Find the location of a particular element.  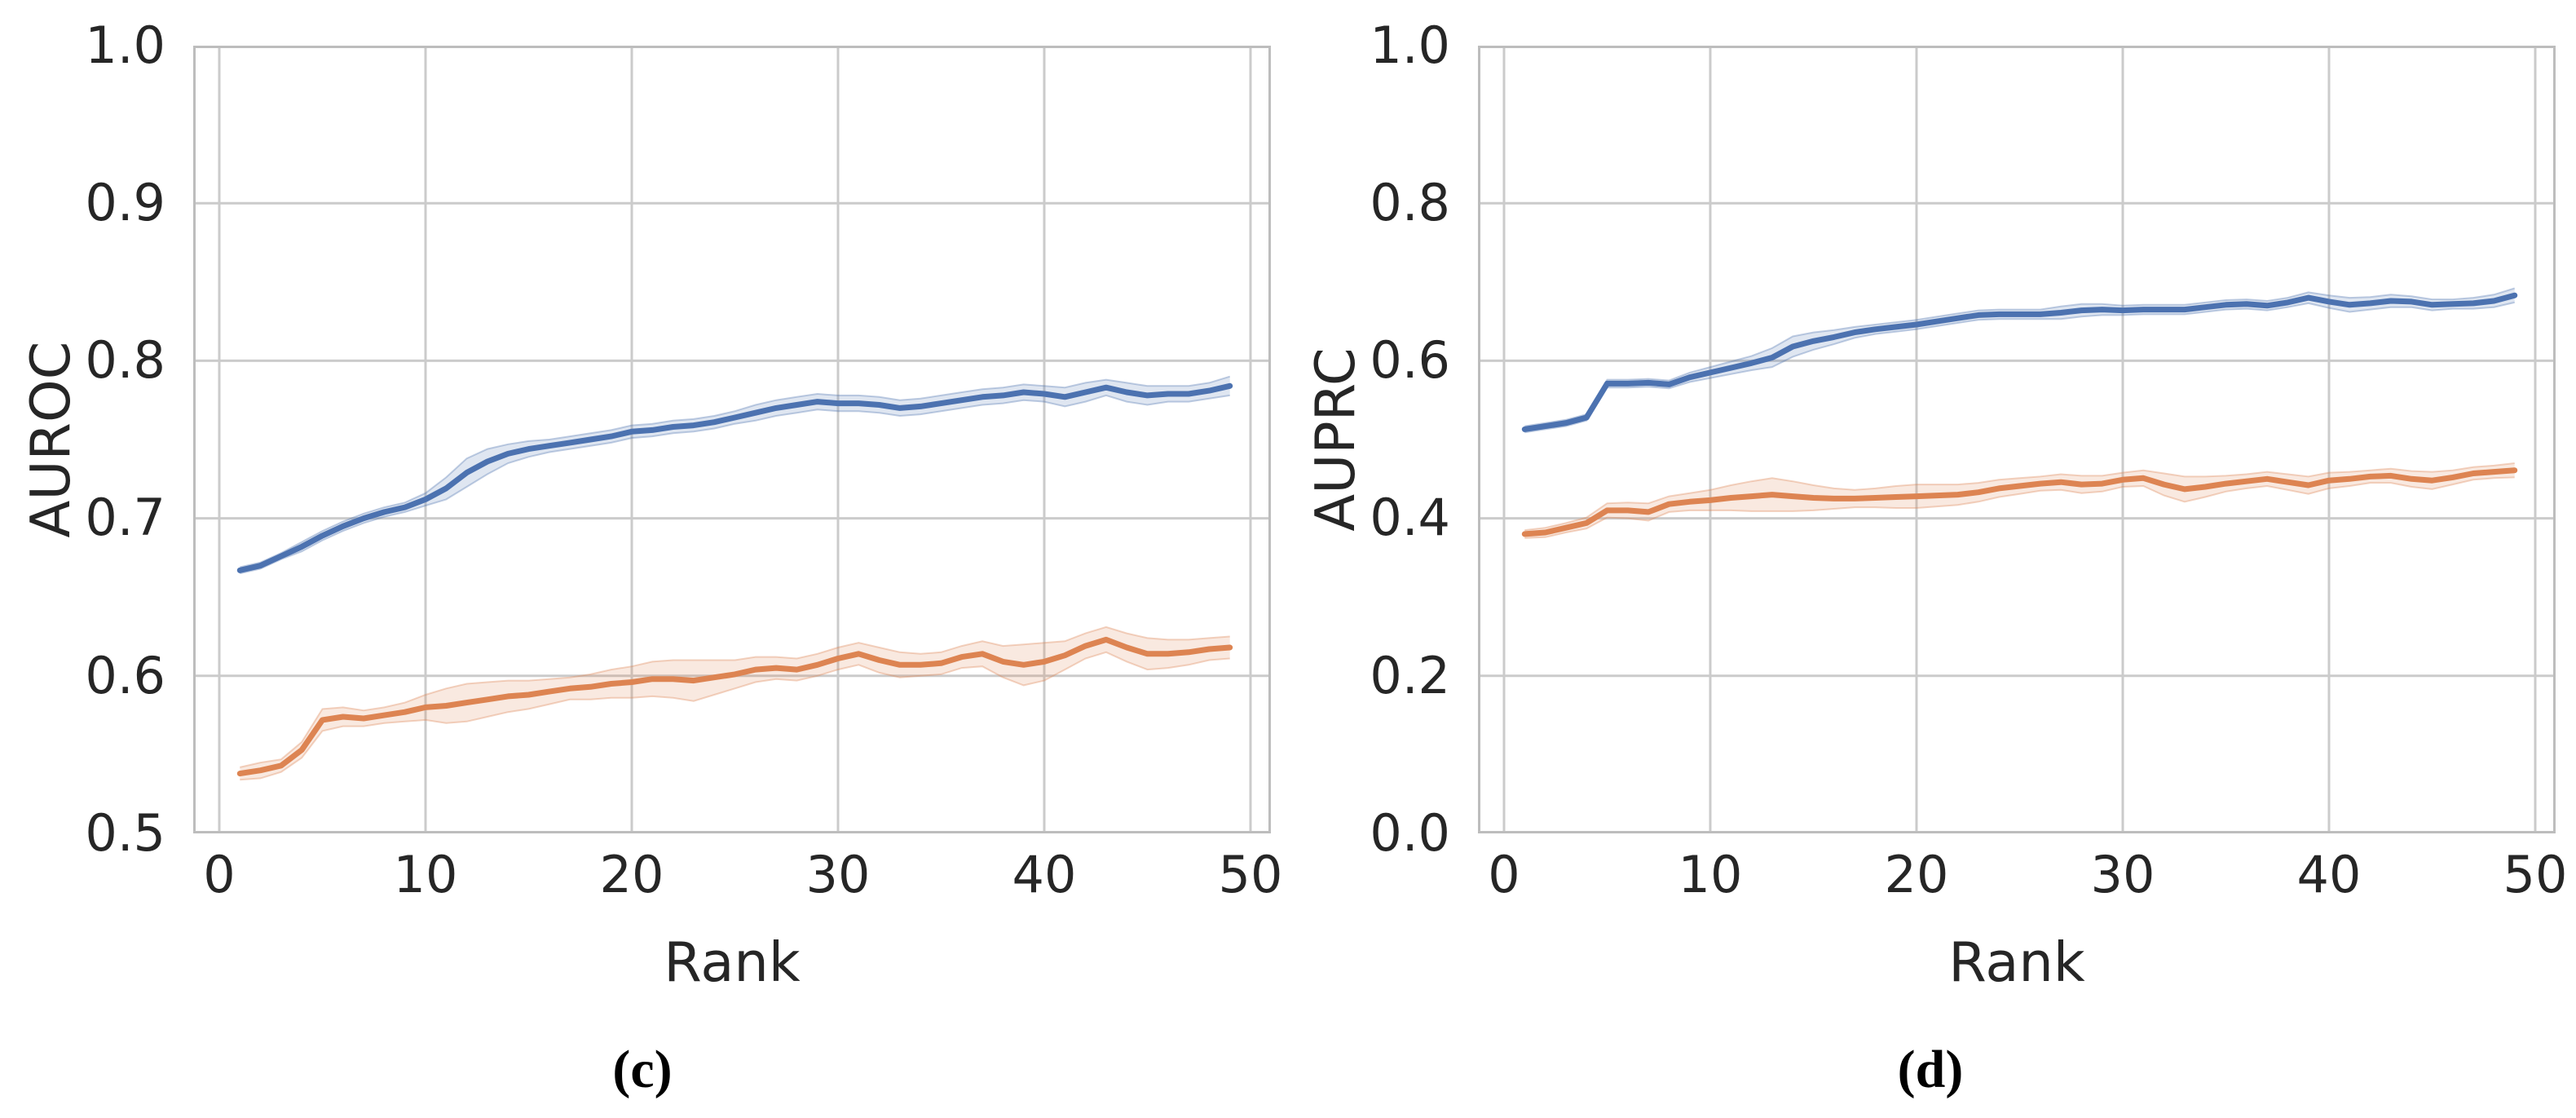

y-tick-label: 0.4 is located at coordinates (1410, 517).